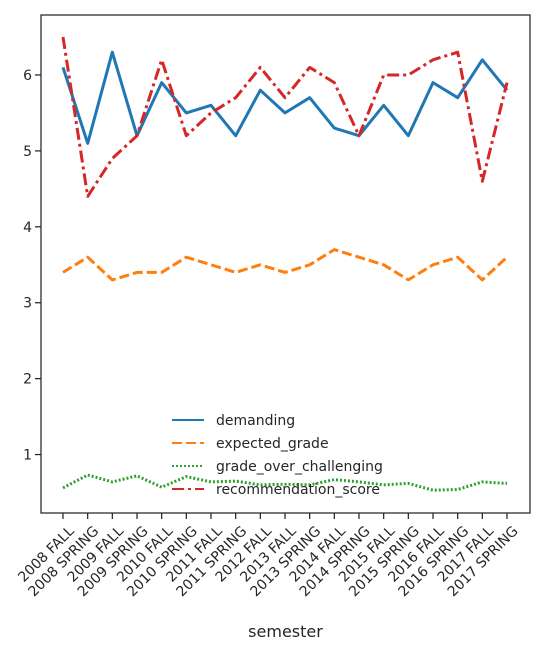 This screenshot has height=650, width=558. I want to click on y-tick-label: 2, so click(27, 380).